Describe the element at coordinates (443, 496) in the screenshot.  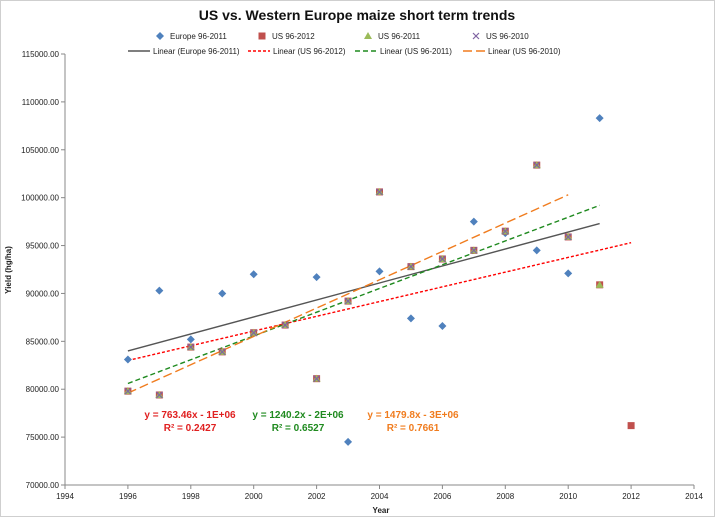
I see `x-tick-label: 2006` at that location.